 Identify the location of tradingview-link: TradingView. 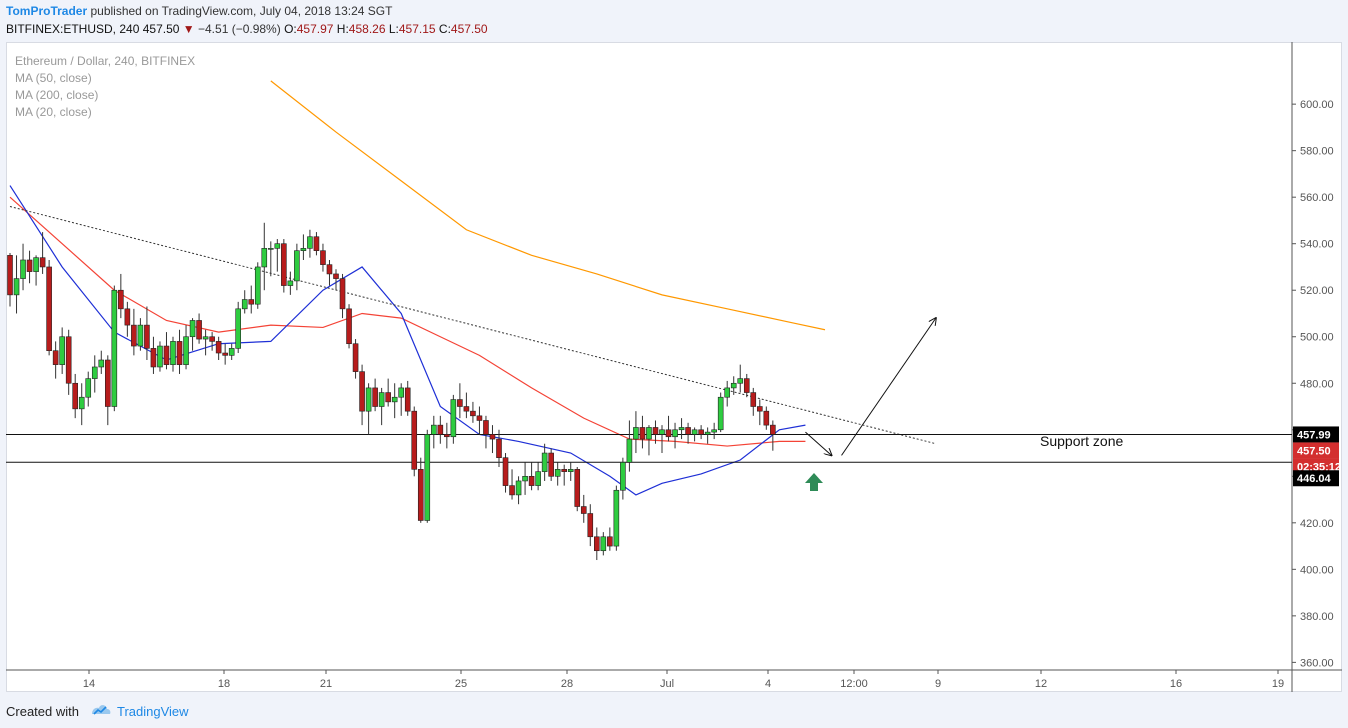
(153, 711).